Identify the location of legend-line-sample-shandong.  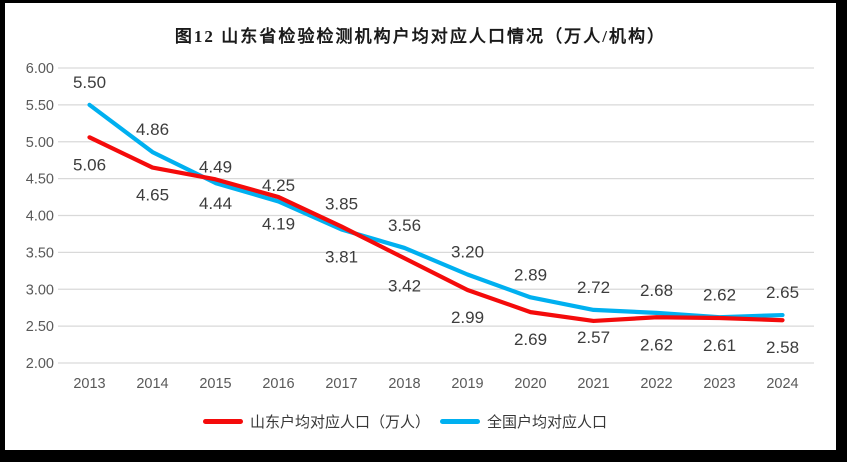
(222, 421).